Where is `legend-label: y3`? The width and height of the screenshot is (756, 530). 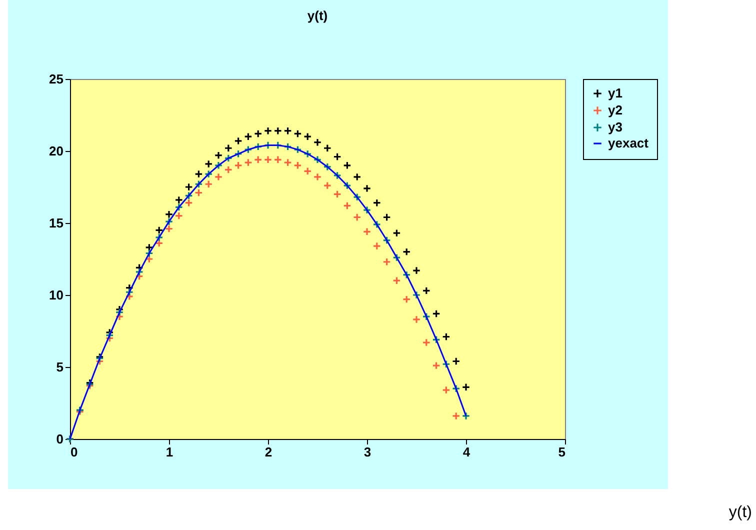 legend-label: y3 is located at coordinates (615, 127).